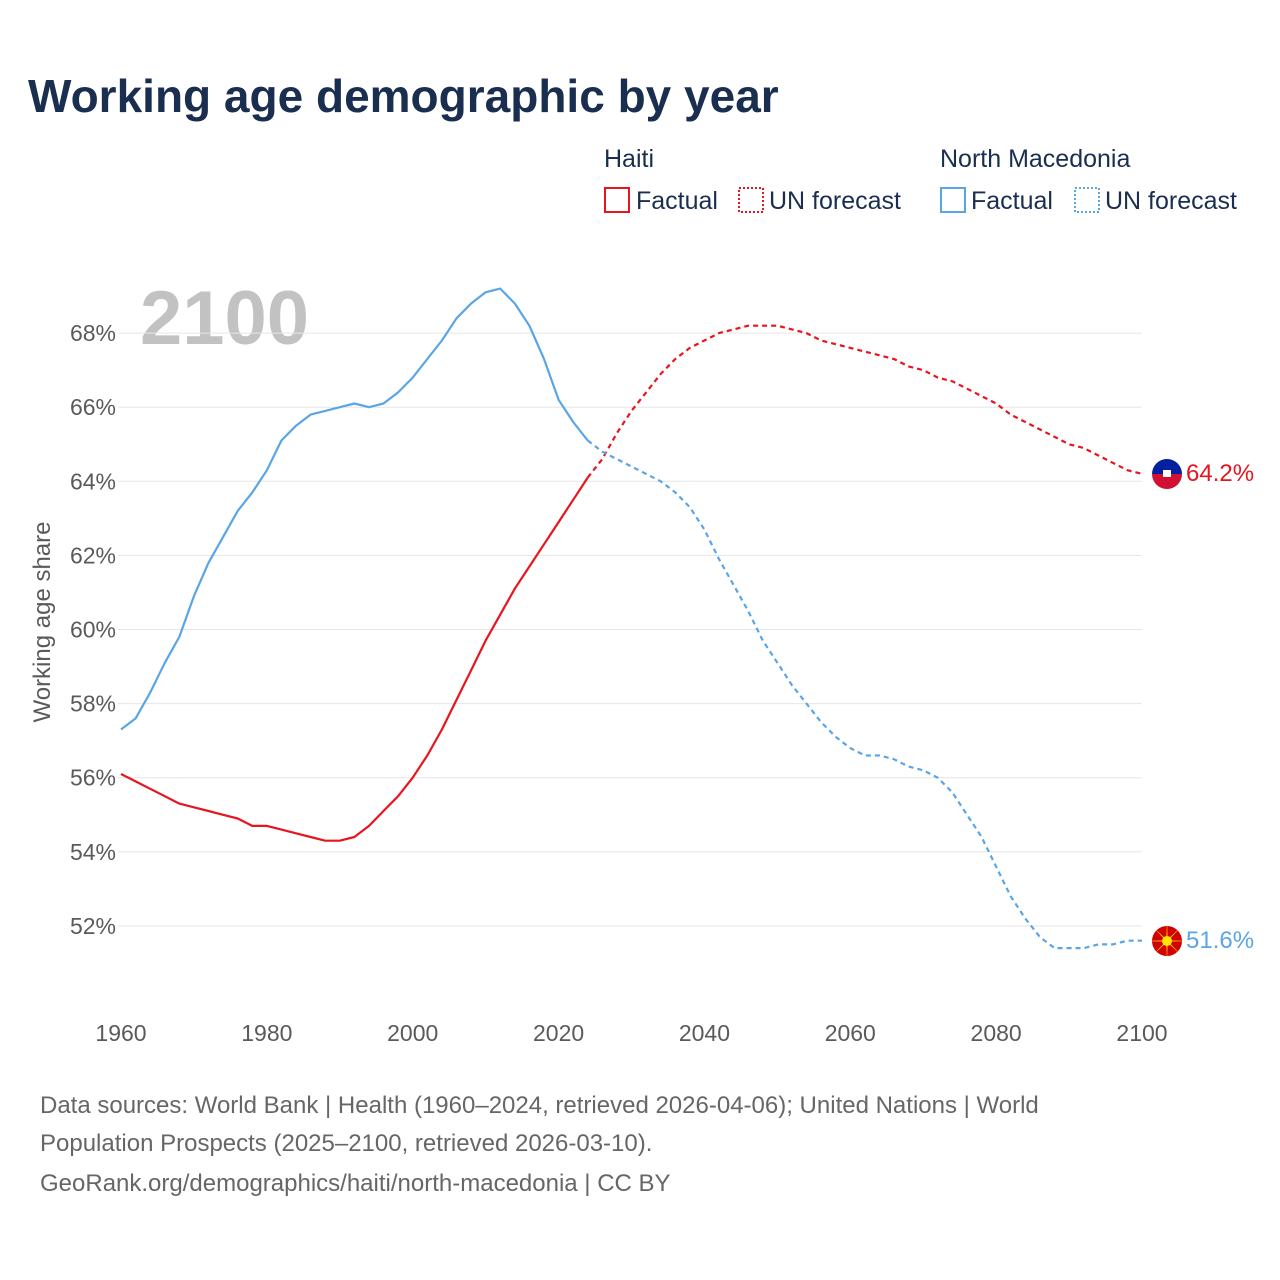  I want to click on legend-label-haiti-factual: Factual, so click(677, 201).